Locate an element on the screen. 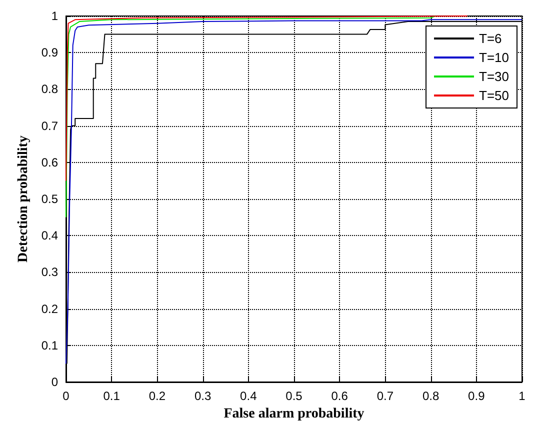 Image resolution: width=537 pixels, height=439 pixels. x-tick-label: 0.7 is located at coordinates (385, 396).